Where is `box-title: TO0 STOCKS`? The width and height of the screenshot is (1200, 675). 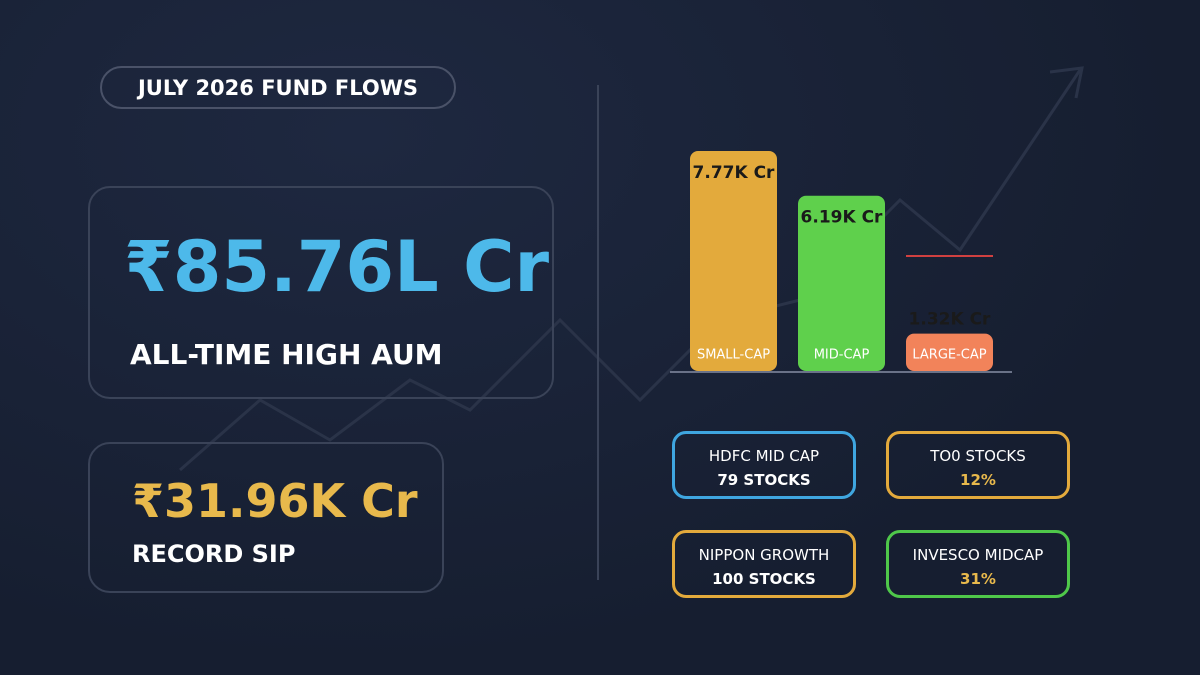 box-title: TO0 STOCKS is located at coordinates (978, 456).